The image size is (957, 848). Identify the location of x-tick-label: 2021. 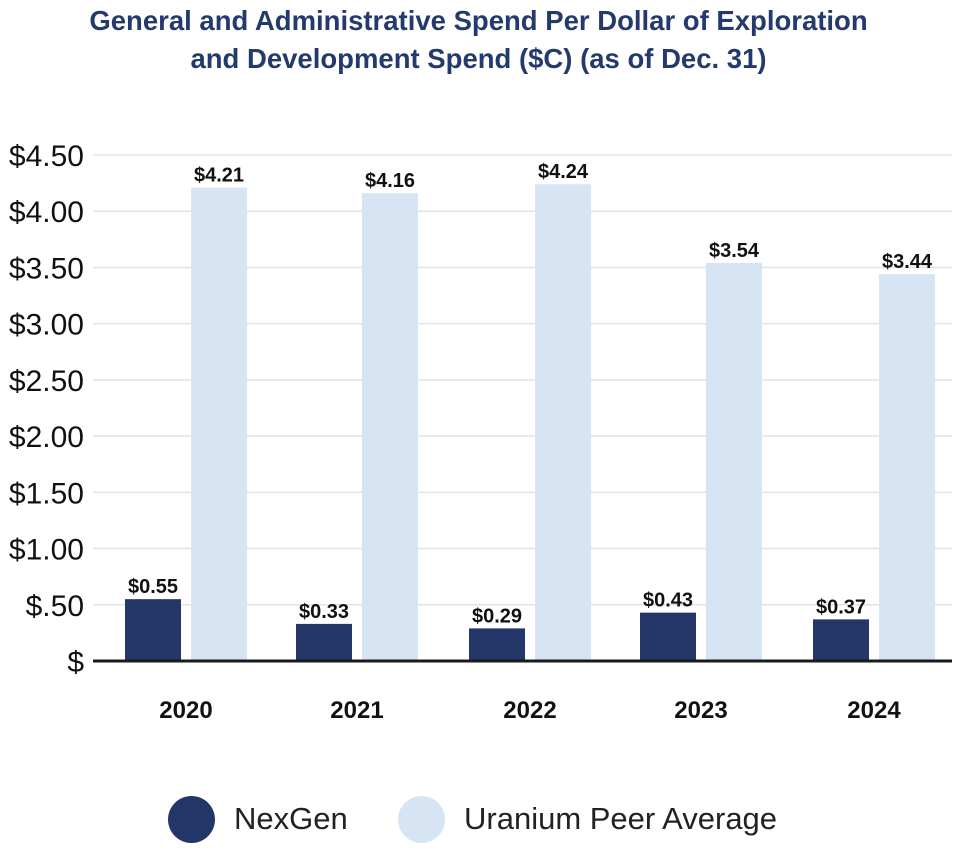
(356, 710).